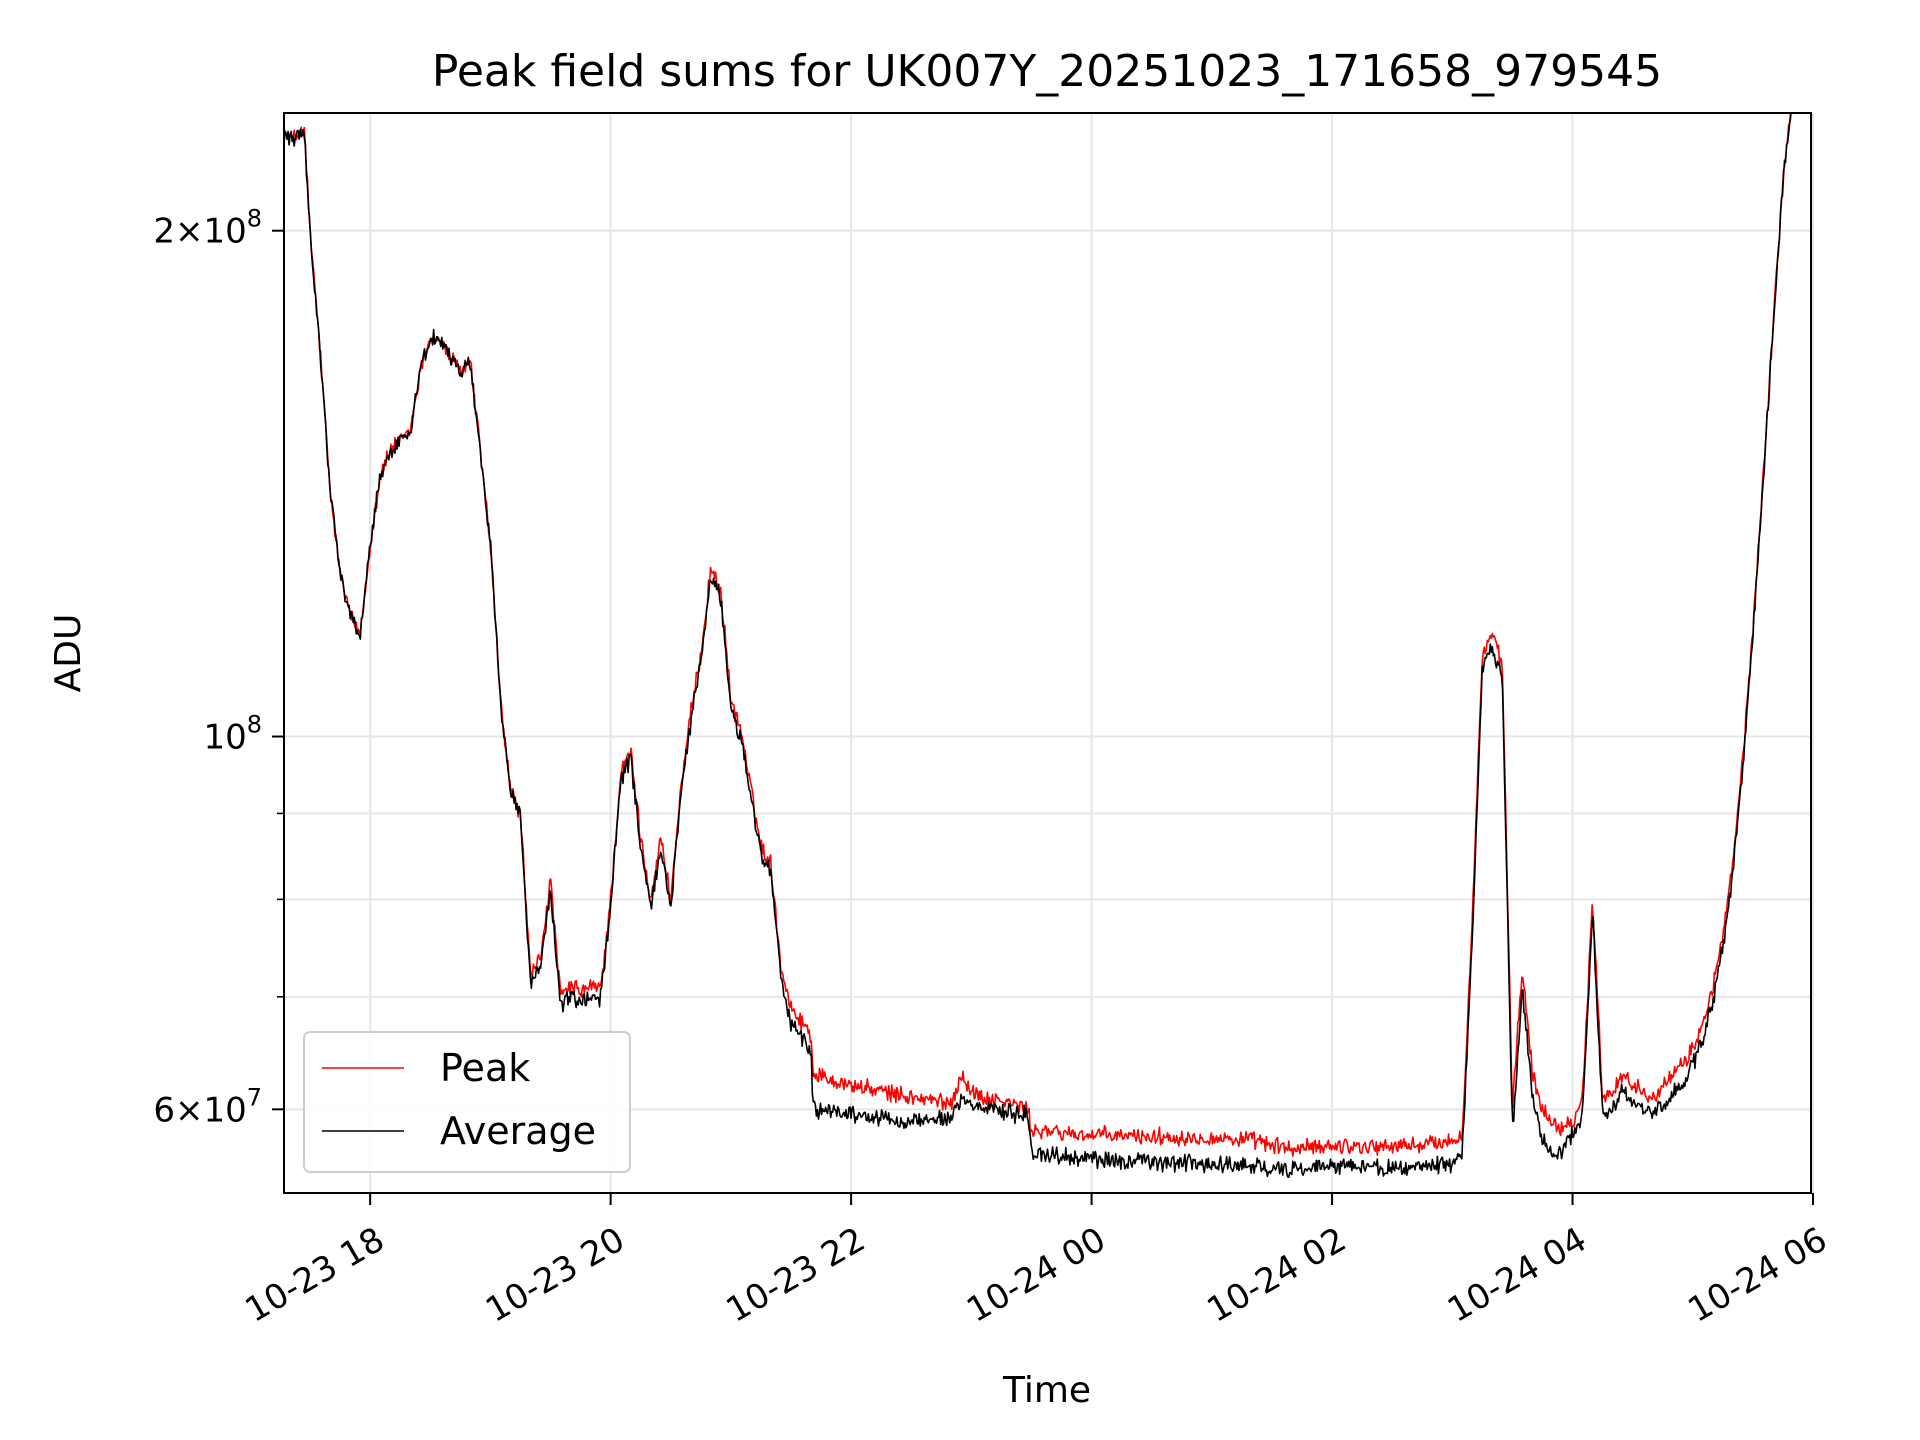 The image size is (1920, 1440). Describe the element at coordinates (232, 734) in the screenshot. I see `y-tick-label: 108` at that location.